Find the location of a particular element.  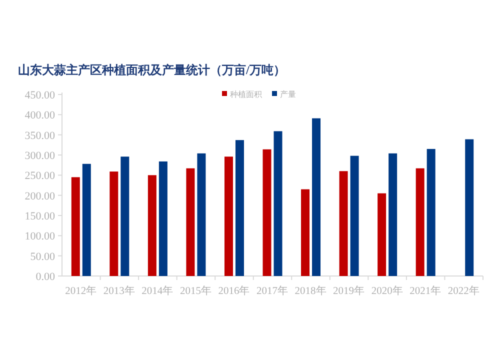

x-tick-label: 2016年 is located at coordinates (234, 291).